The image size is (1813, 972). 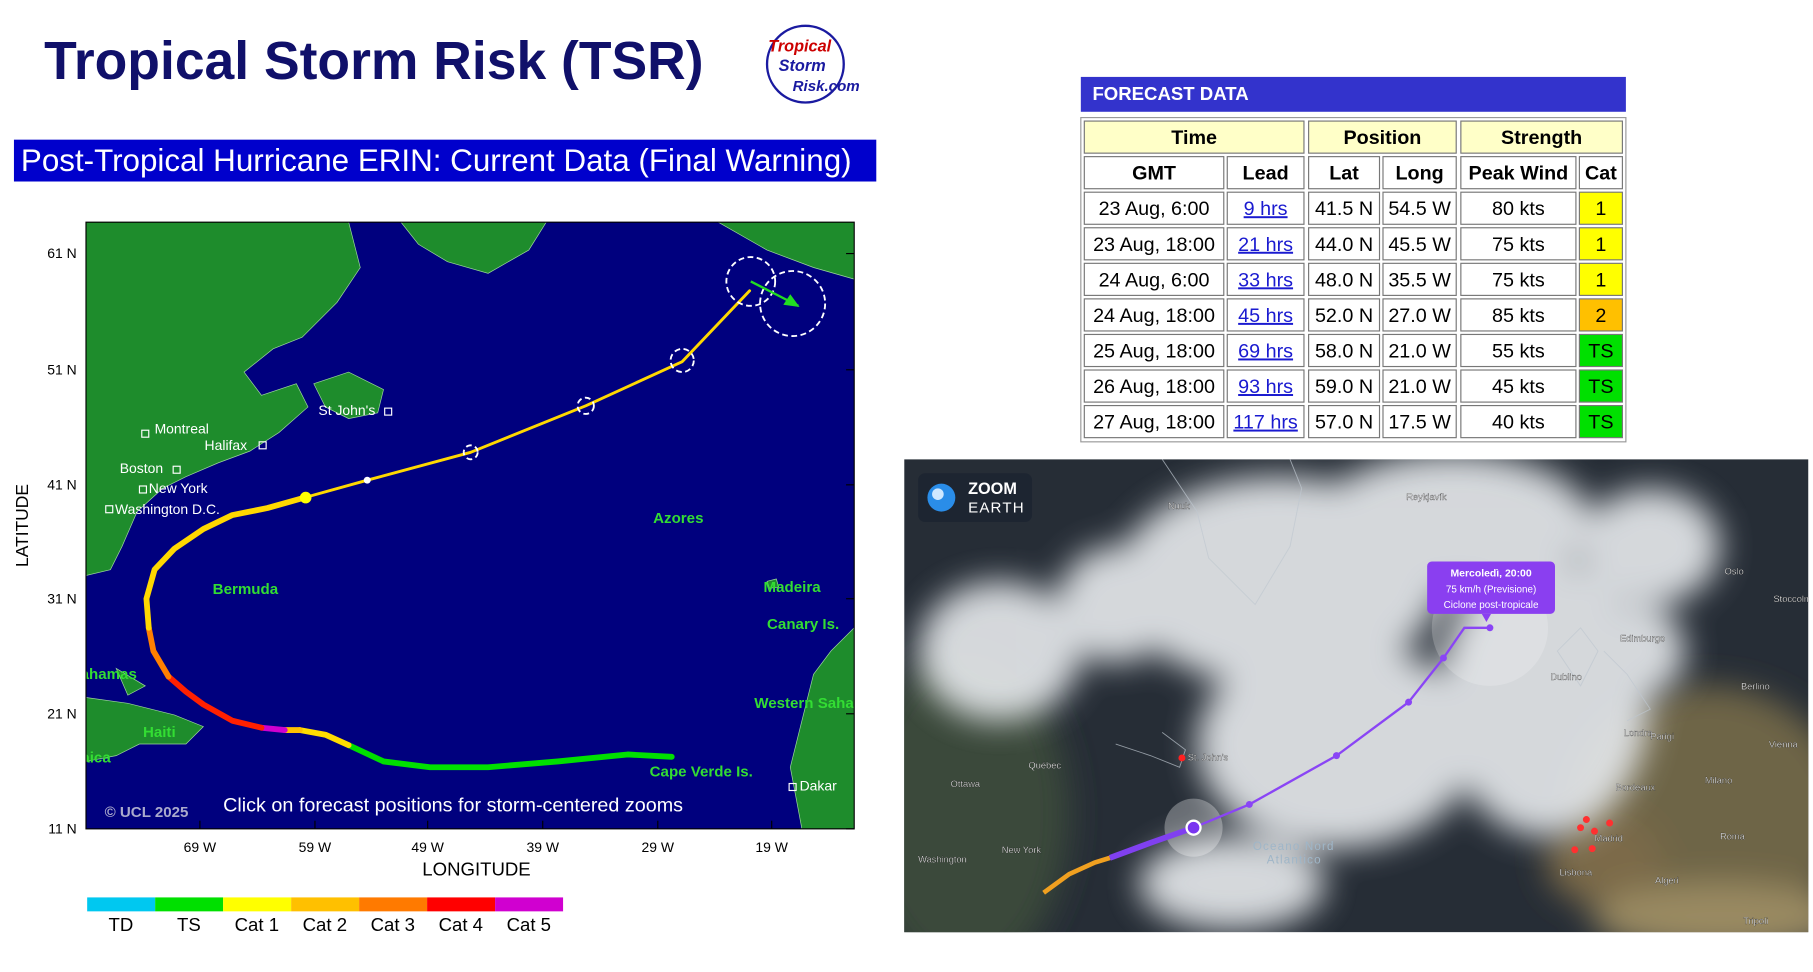 I want to click on sat-track-points, so click(x=1369, y=716).